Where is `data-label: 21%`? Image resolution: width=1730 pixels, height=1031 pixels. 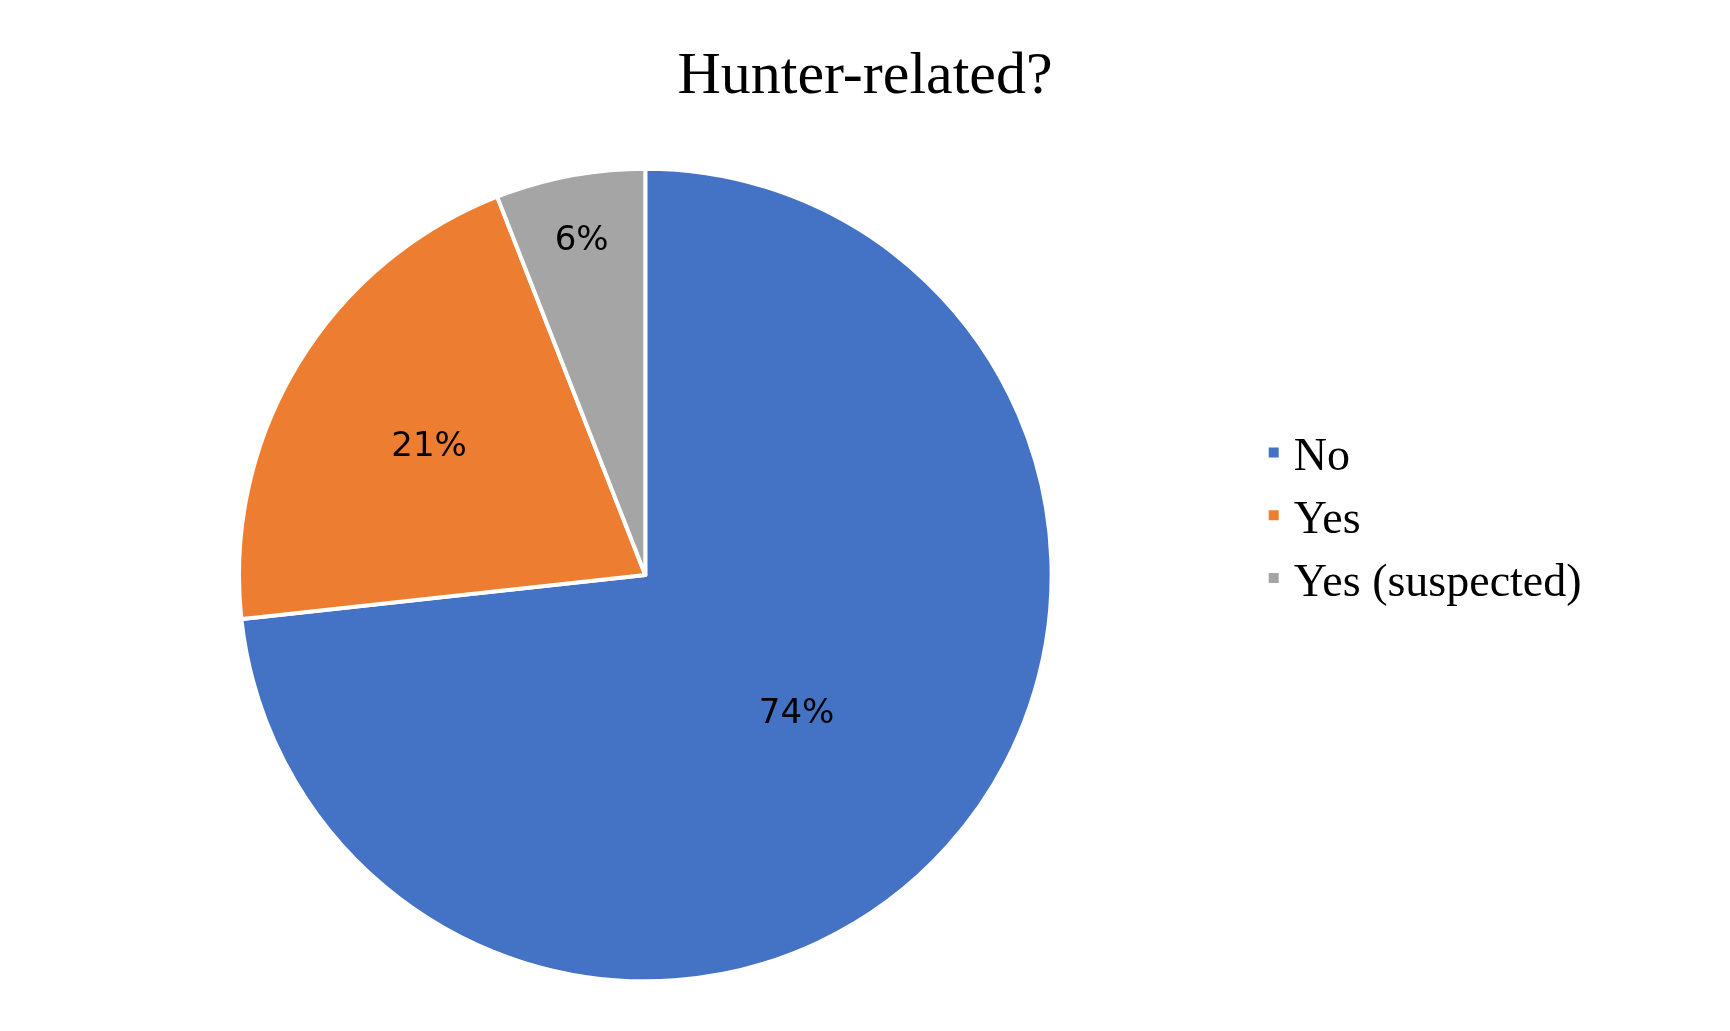
data-label: 21% is located at coordinates (429, 444).